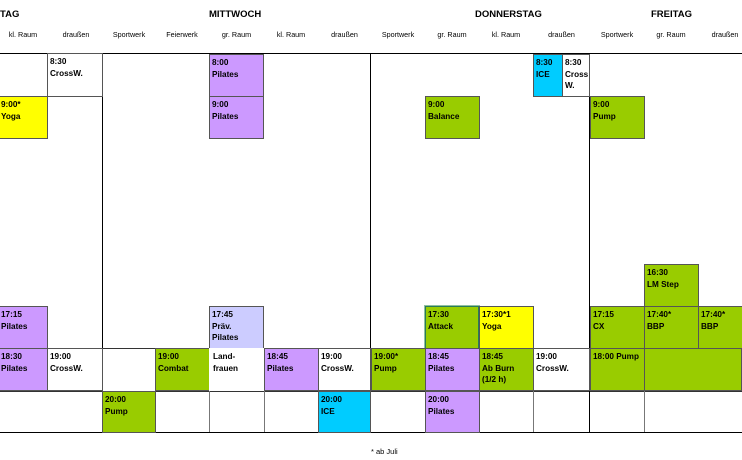 Image resolution: width=742 pixels, height=460 pixels. Describe the element at coordinates (75, 75) in the screenshot. I see `event-tue-crossw-830: 8:30 CrossW.` at that location.